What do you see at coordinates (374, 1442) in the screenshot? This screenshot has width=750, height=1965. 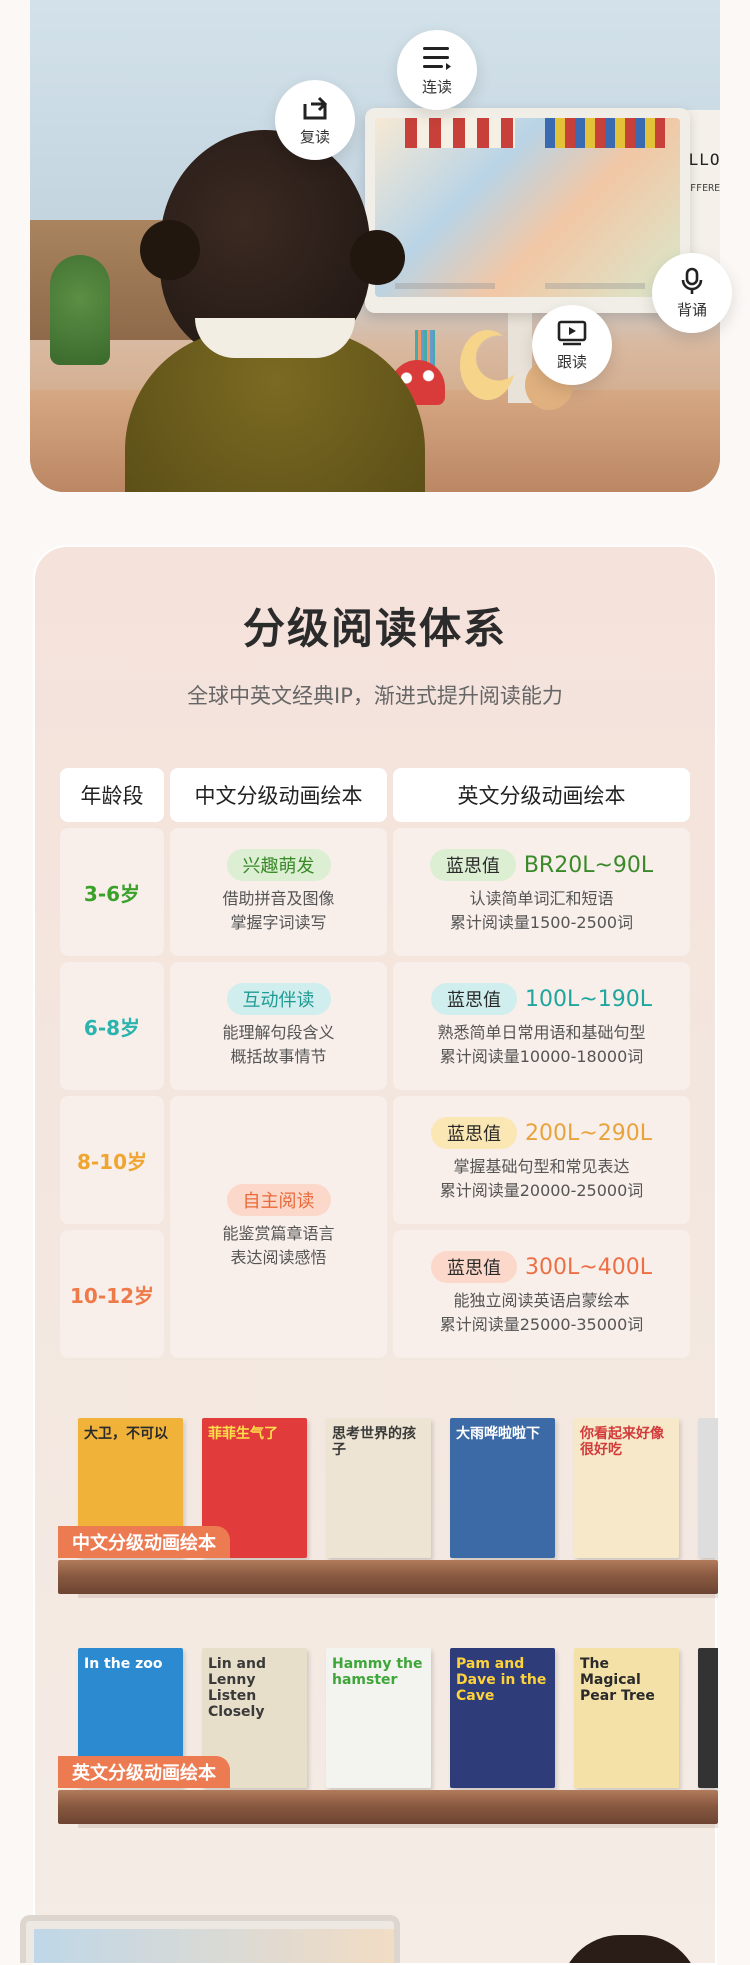 I see `book-title: 思考世界的孩子` at bounding box center [374, 1442].